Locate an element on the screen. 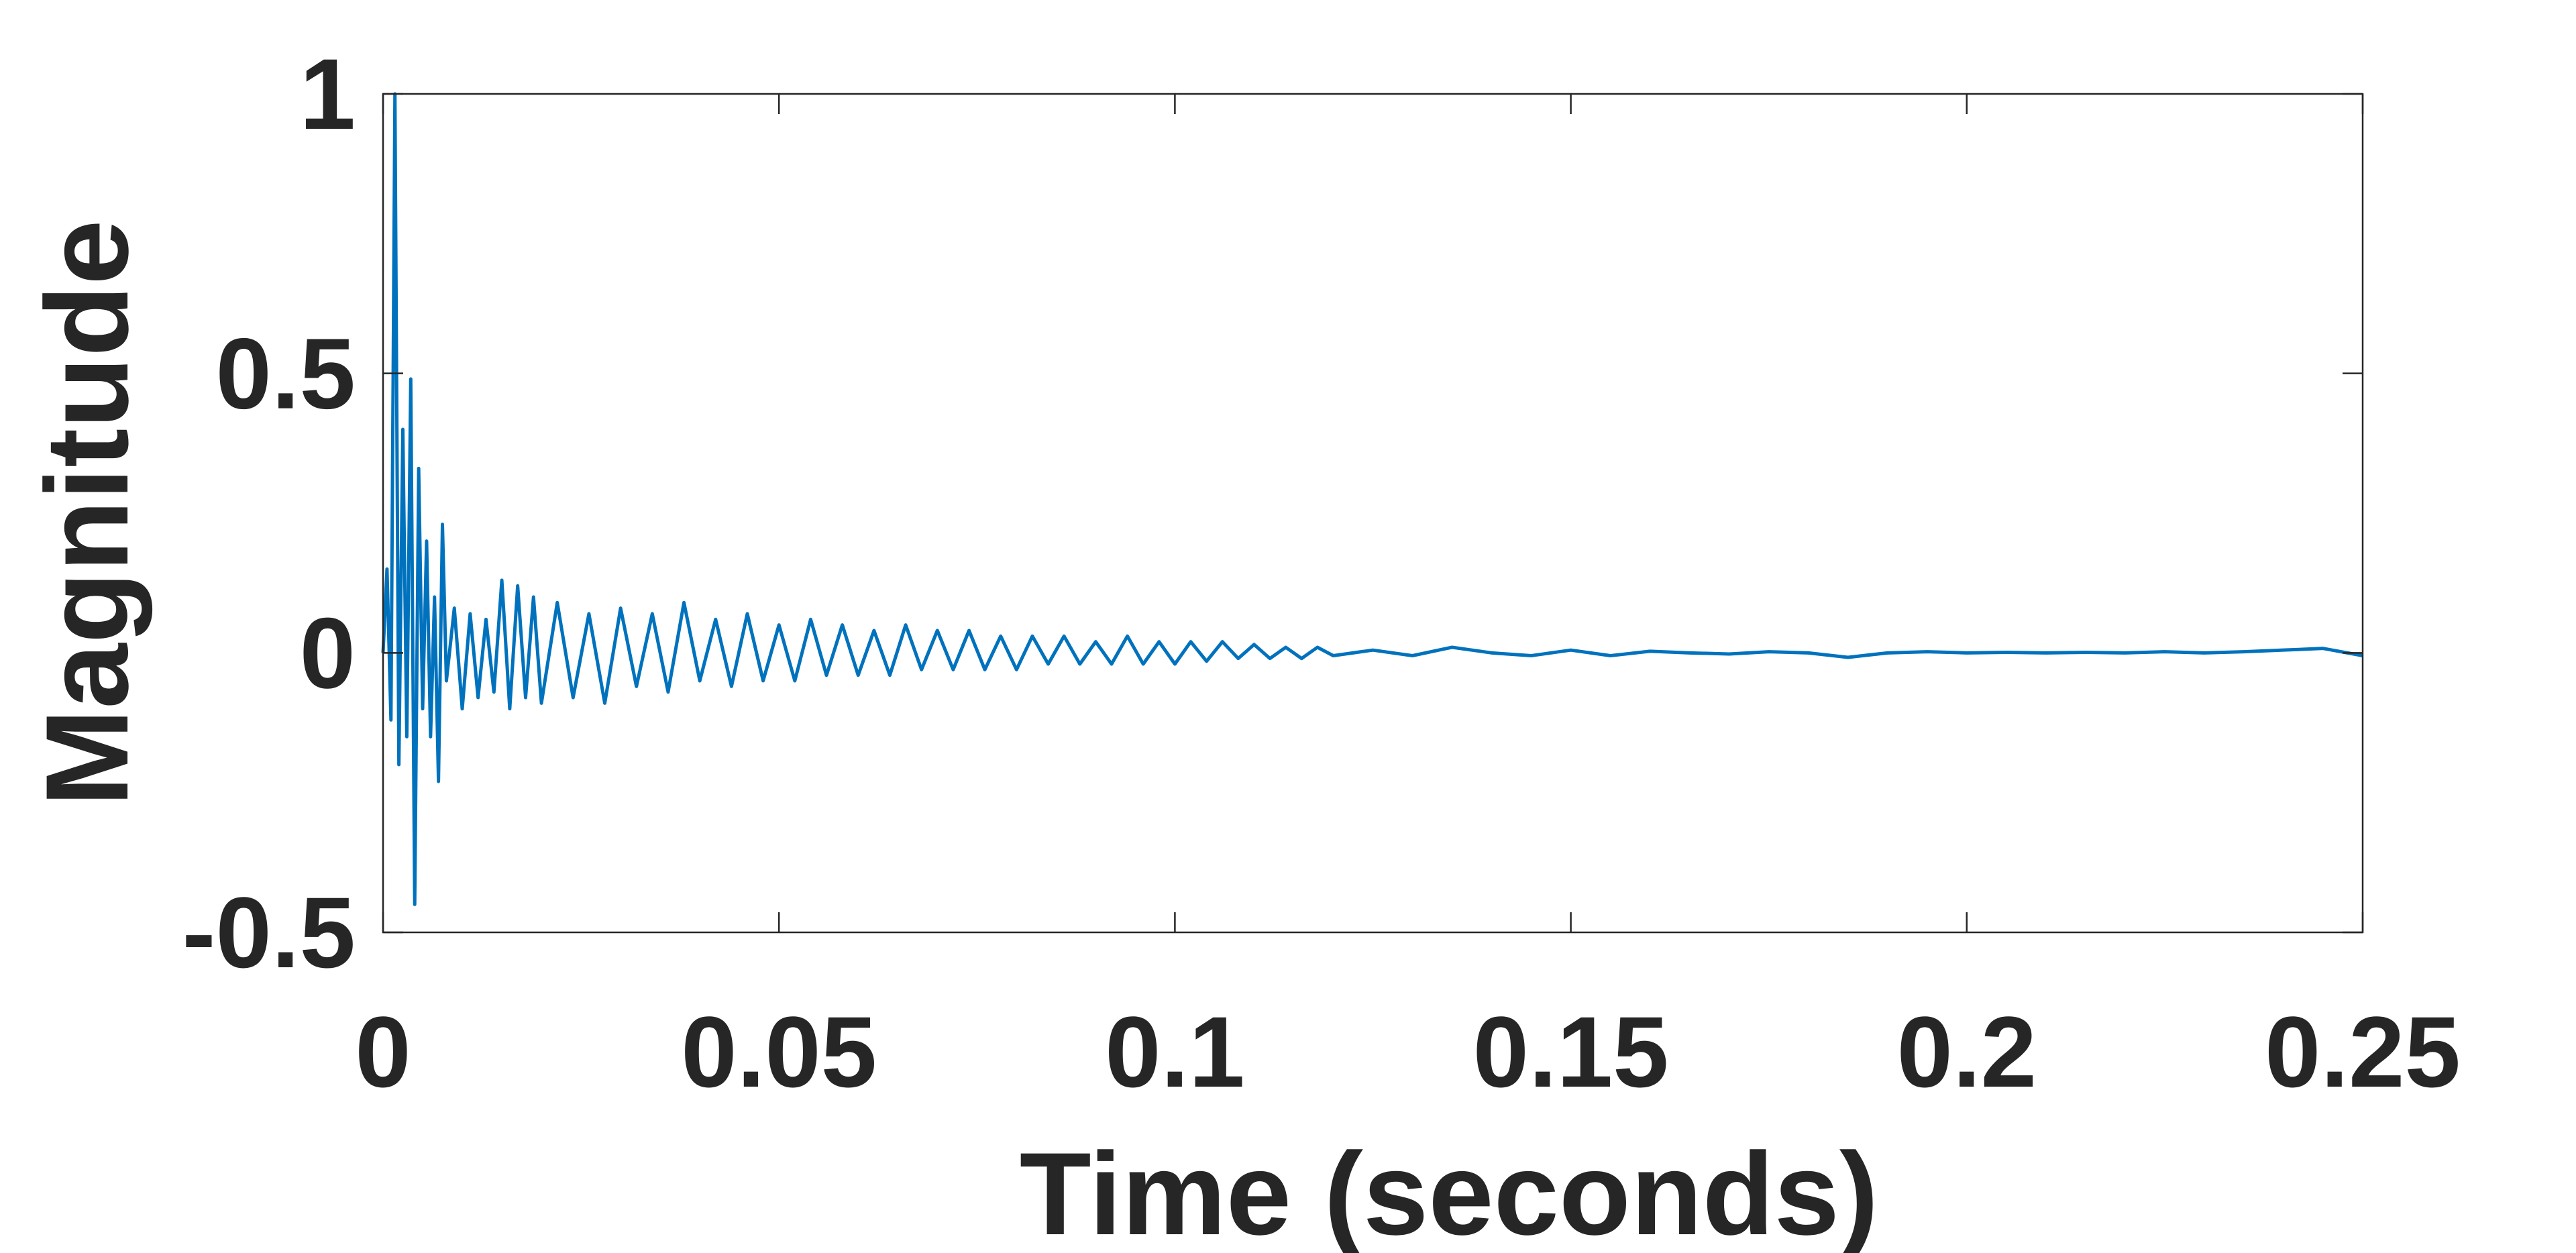 The height and width of the screenshot is (1253, 2576). x-tick-label: 0.25 is located at coordinates (2363, 1051).